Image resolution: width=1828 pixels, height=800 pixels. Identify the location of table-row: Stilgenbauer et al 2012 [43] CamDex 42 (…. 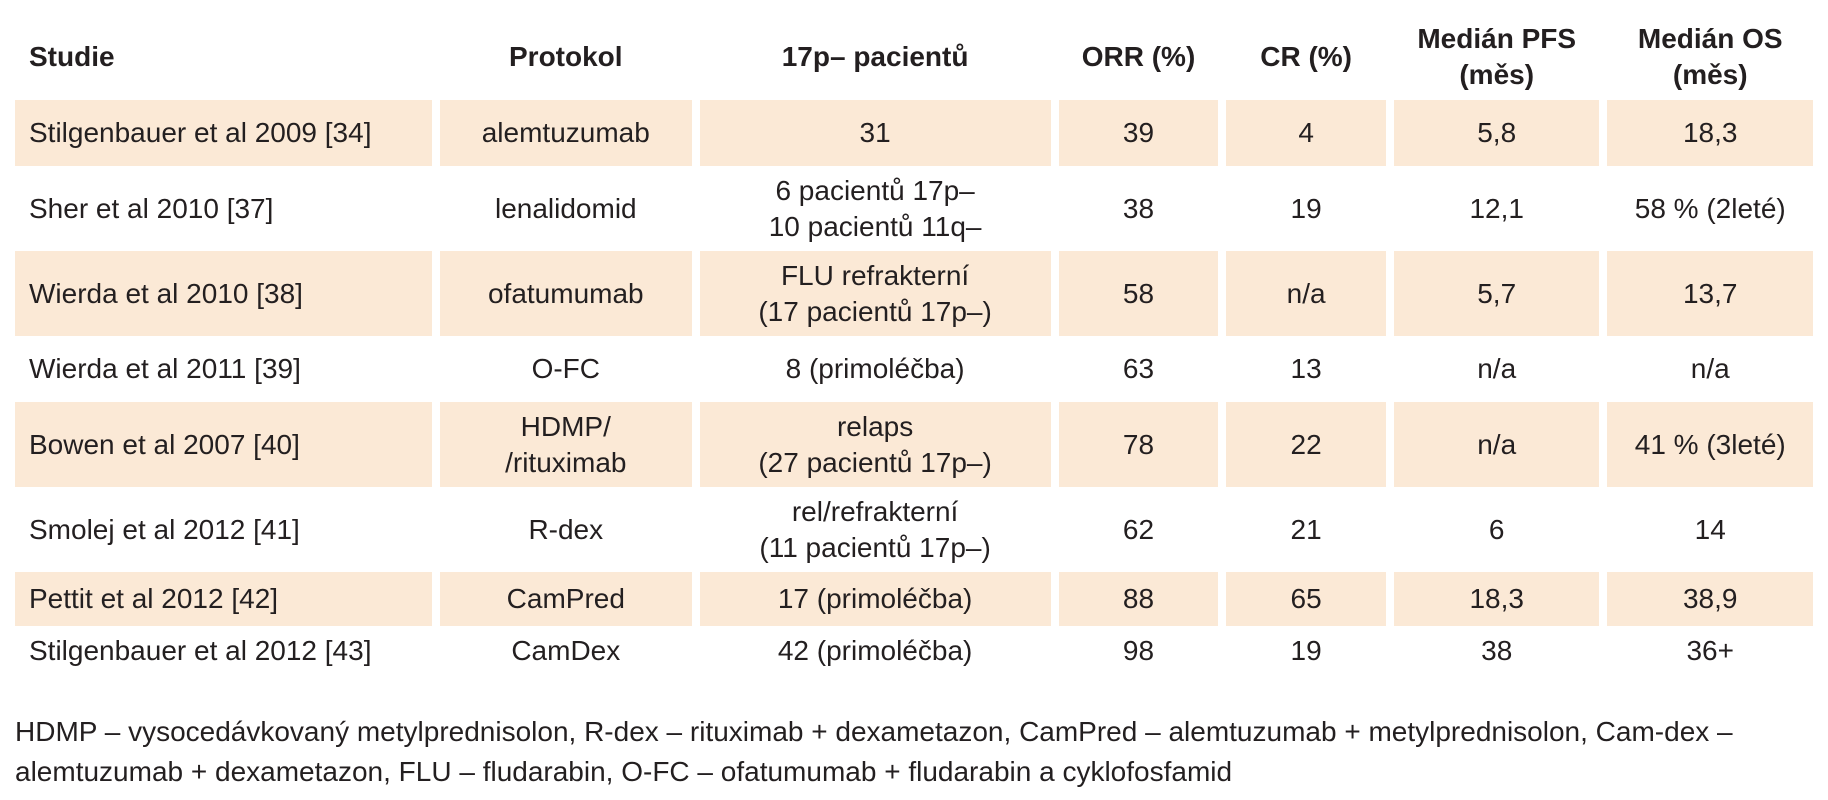
(914, 651).